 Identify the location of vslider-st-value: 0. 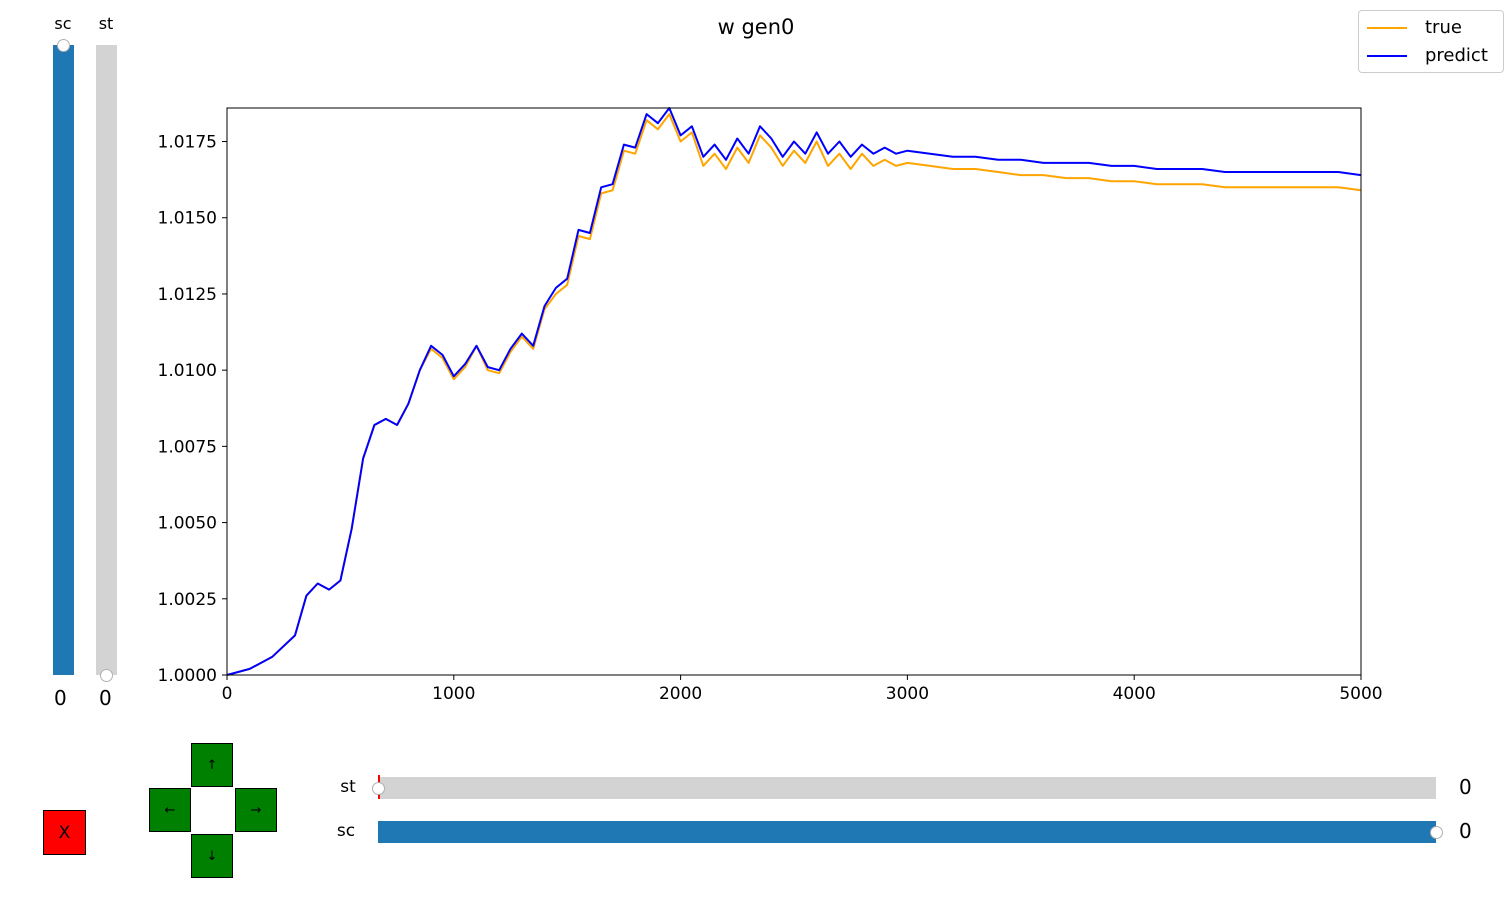
(105, 698).